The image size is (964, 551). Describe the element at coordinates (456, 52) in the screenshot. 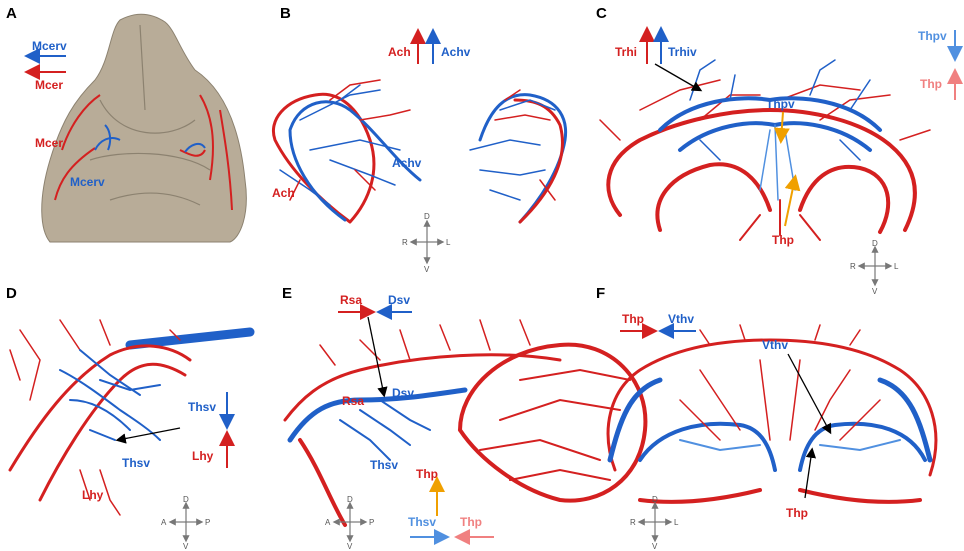

I see `legend-achv: Achv` at that location.